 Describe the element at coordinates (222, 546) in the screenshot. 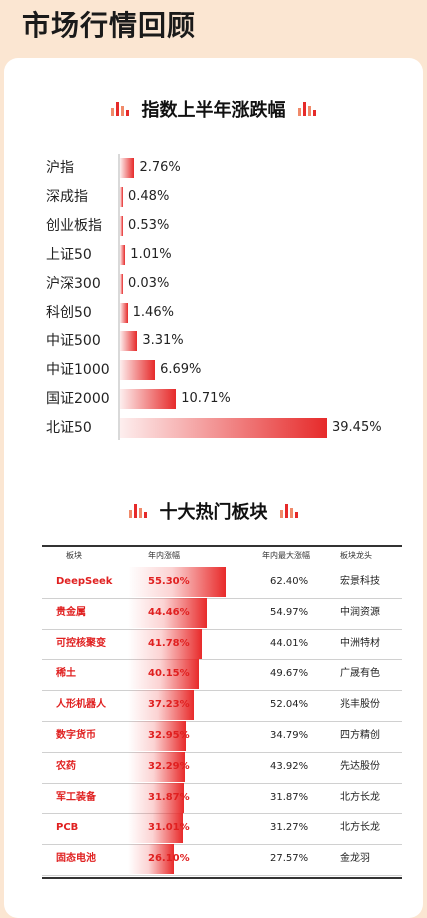

I see `table-top-rule` at that location.